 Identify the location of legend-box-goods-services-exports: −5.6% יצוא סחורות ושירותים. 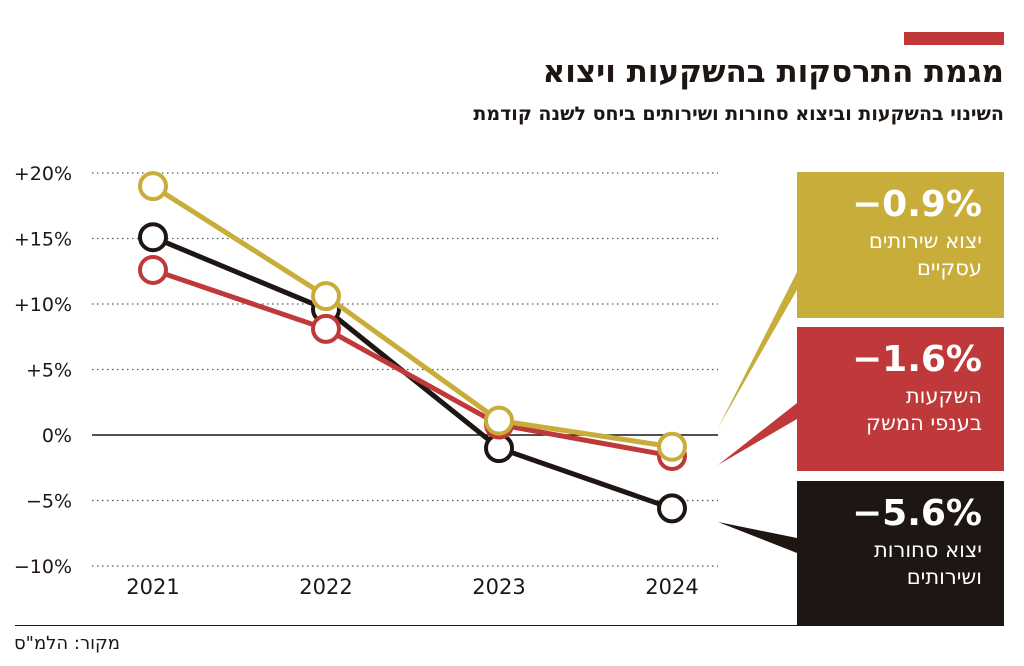
(900, 553).